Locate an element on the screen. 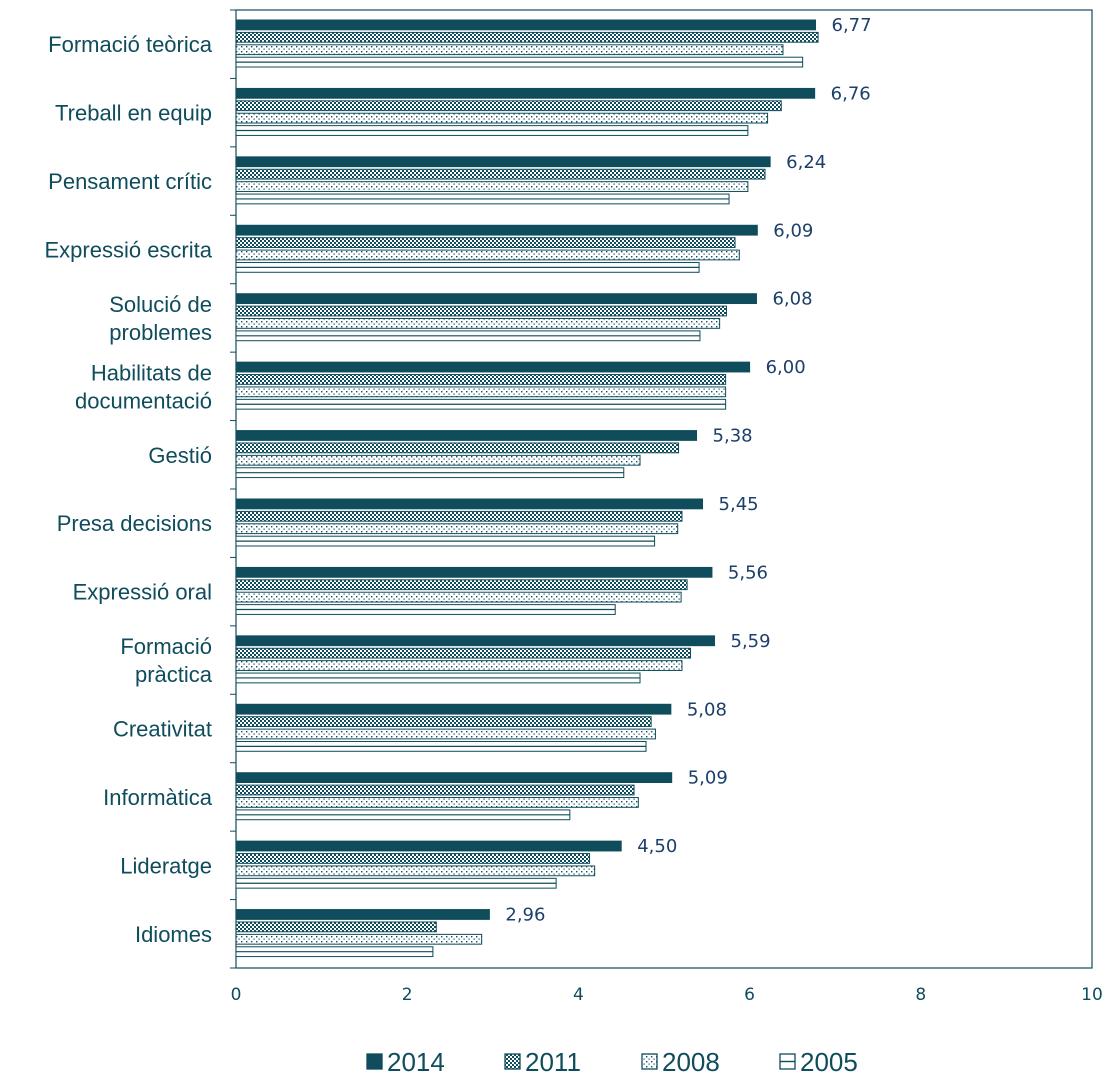 The height and width of the screenshot is (1083, 1113). category-label-5: Habilitats de is located at coordinates (151, 372).